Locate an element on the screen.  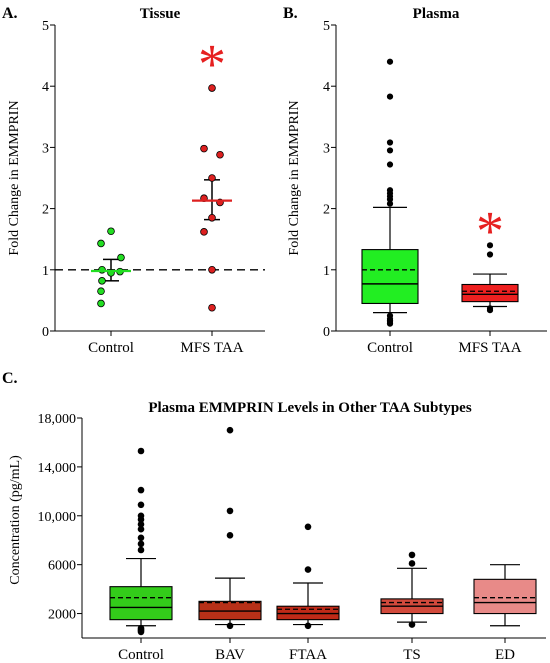
panel-a-x-label-control: Control is located at coordinates (111, 348).